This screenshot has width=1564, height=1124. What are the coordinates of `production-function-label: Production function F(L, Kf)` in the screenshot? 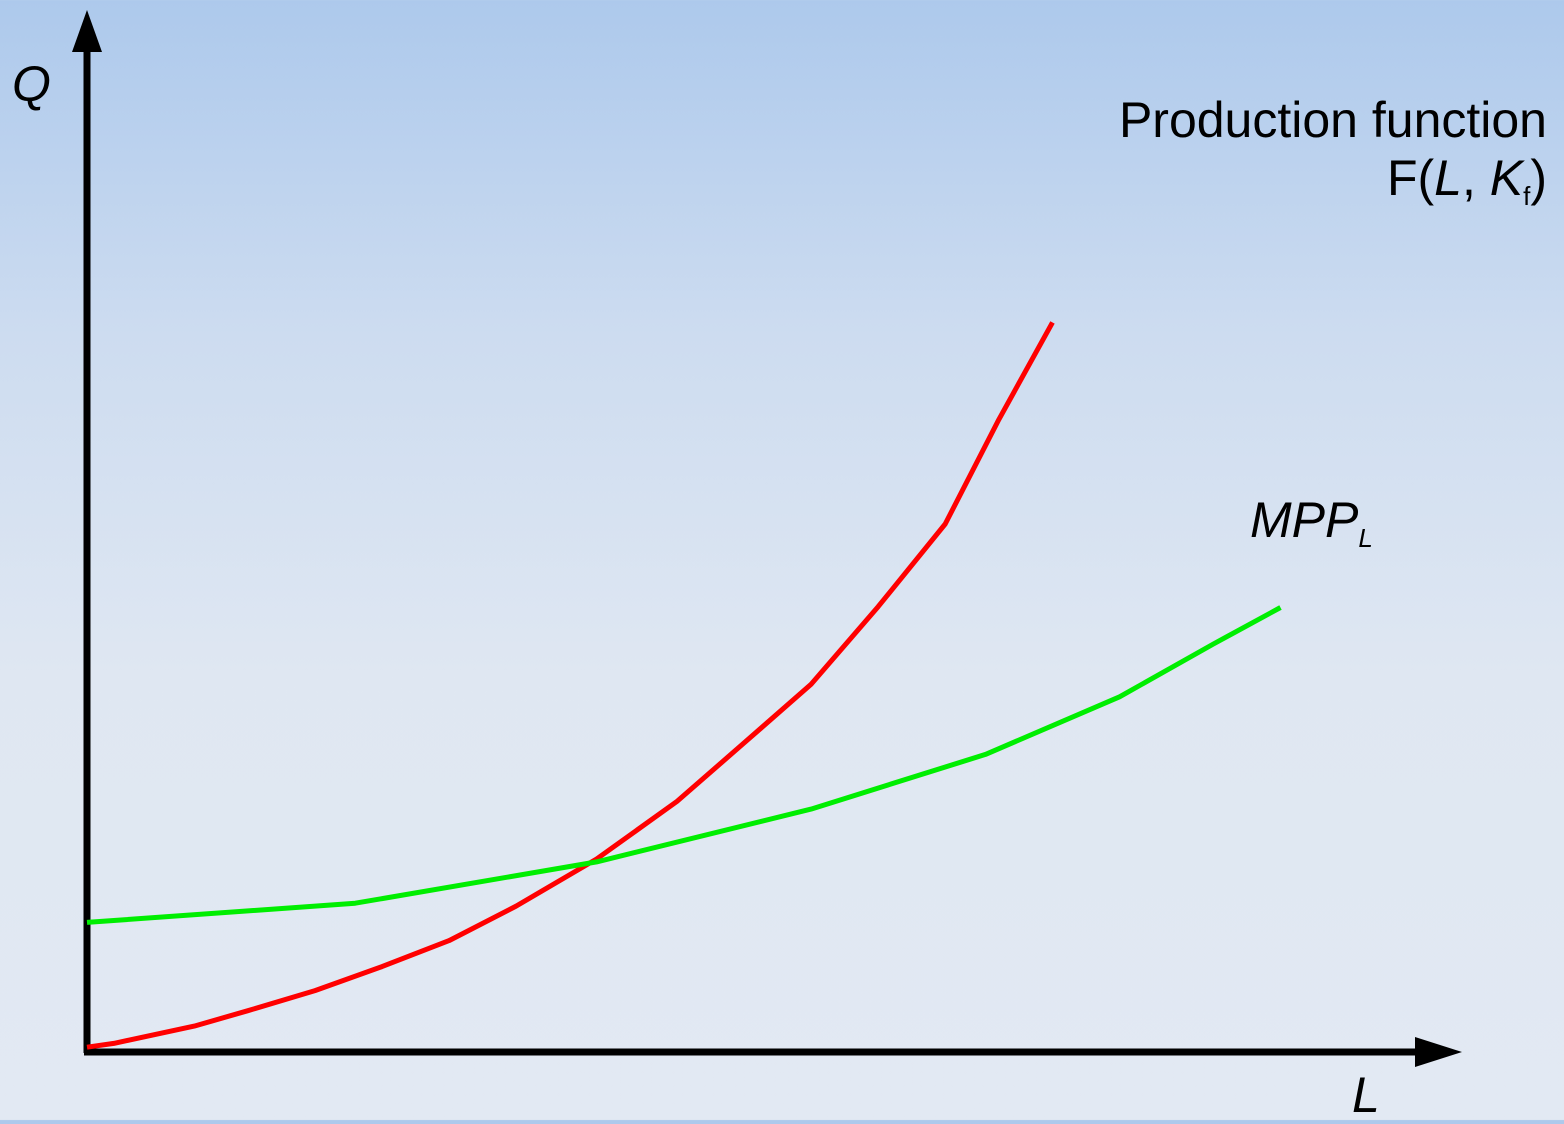 It's located at (1274, 151).